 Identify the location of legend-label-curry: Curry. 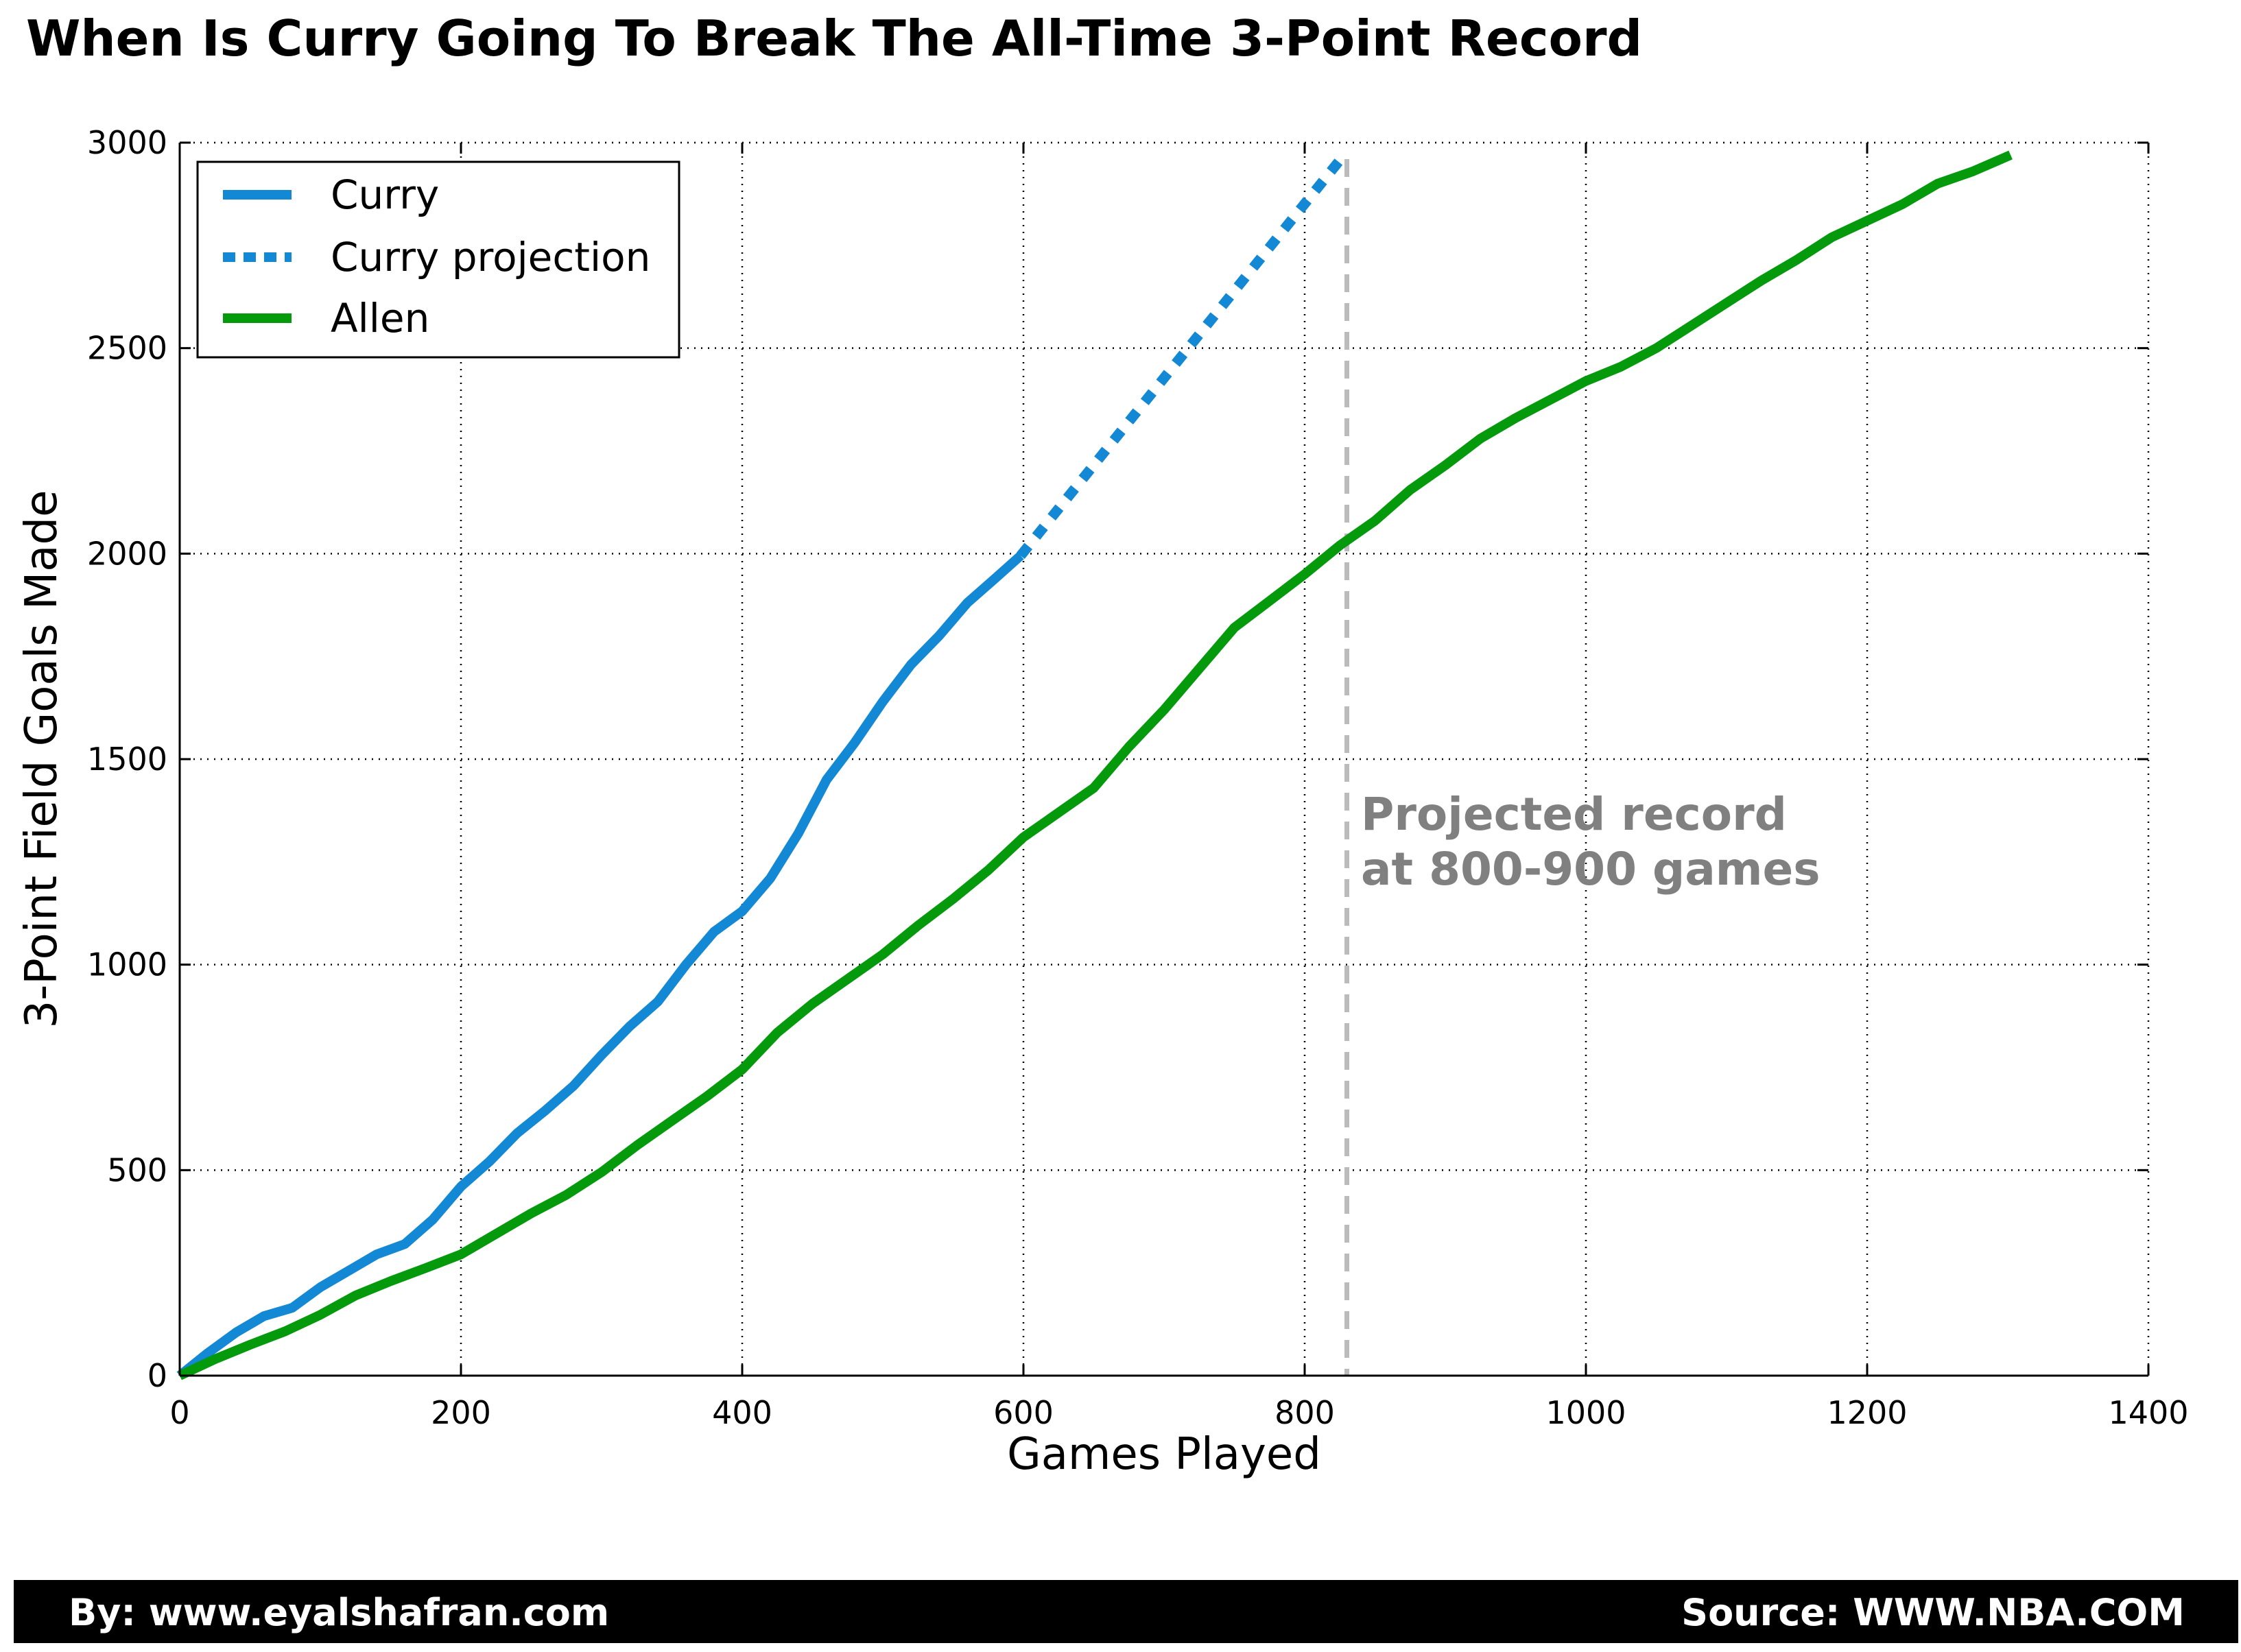
(385, 194).